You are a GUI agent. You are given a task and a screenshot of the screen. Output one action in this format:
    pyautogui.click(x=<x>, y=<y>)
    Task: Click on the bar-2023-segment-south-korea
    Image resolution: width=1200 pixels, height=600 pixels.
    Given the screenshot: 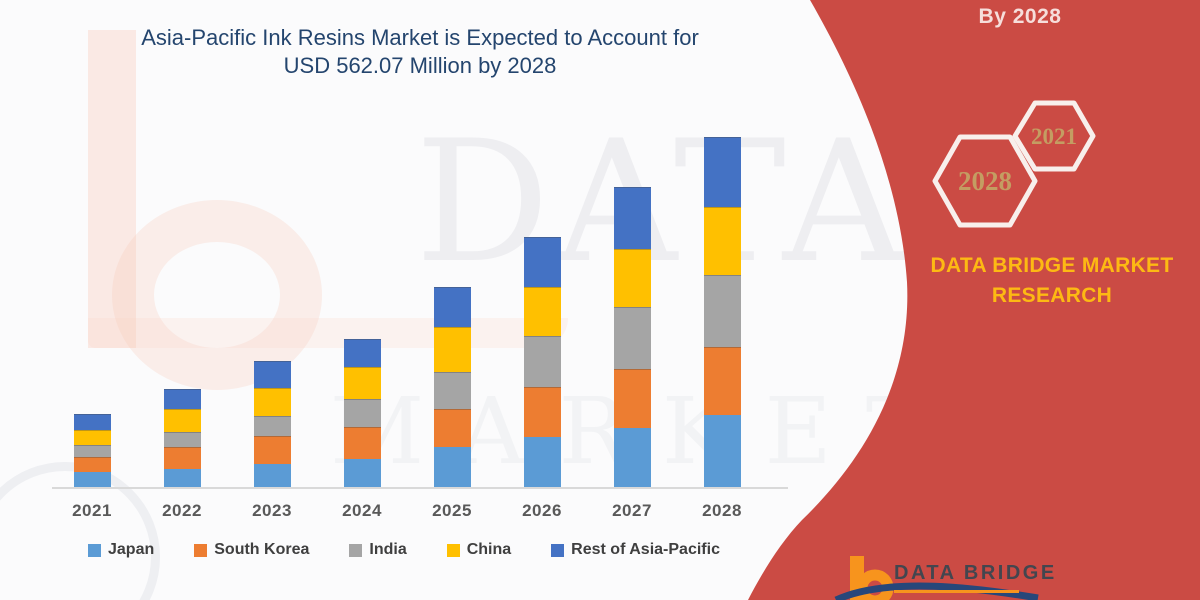 What is the action you would take?
    pyautogui.click(x=272, y=449)
    